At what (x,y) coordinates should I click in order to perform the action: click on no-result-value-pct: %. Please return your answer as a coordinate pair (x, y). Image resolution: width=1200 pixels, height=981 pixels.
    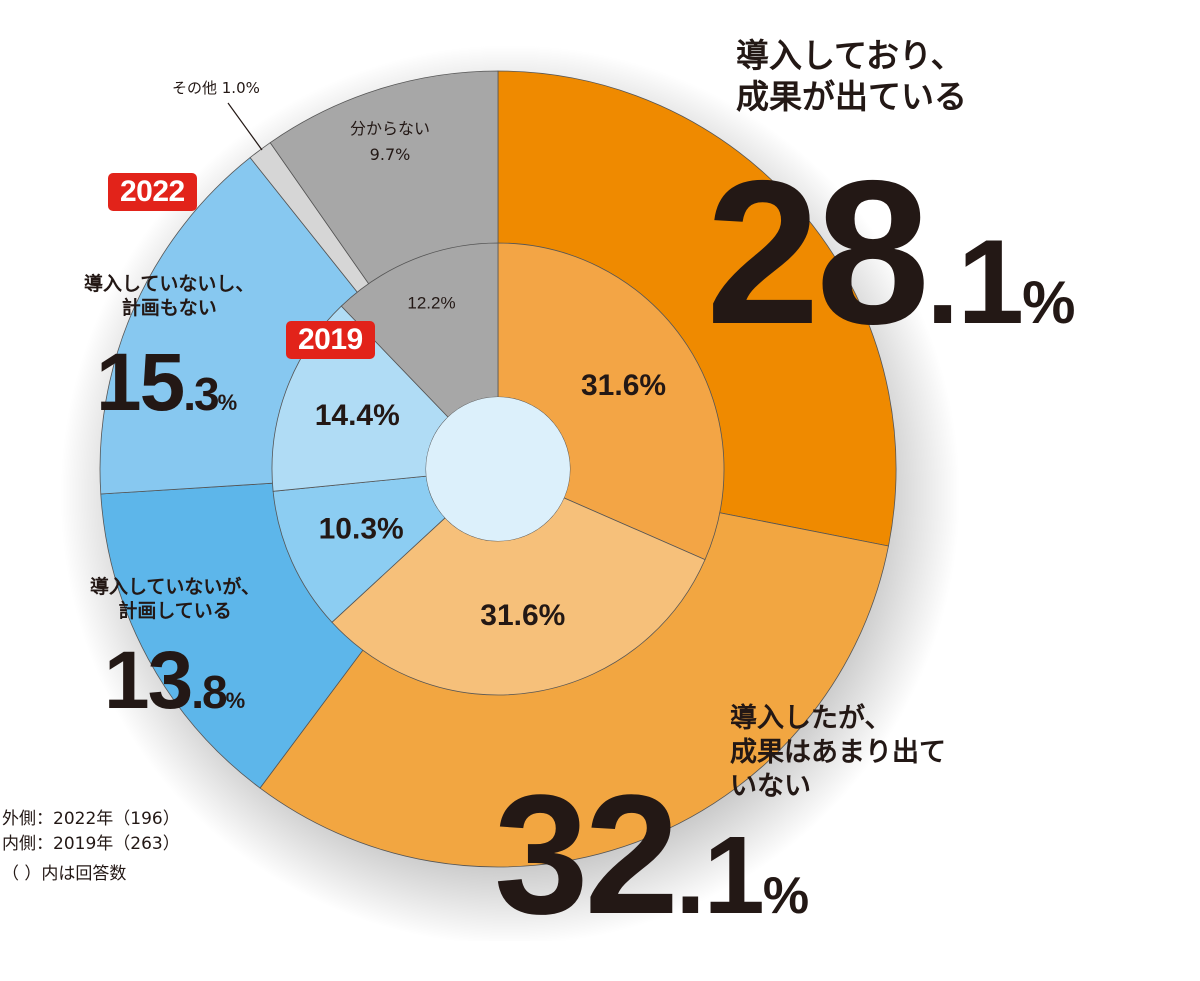
    Looking at the image, I should click on (786, 896).